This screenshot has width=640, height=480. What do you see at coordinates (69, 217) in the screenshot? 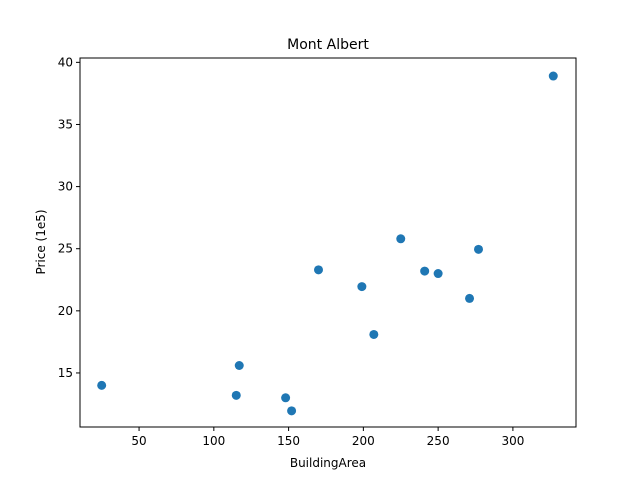
I see `y-axis: 15 20 25 30 35 40` at bounding box center [69, 217].